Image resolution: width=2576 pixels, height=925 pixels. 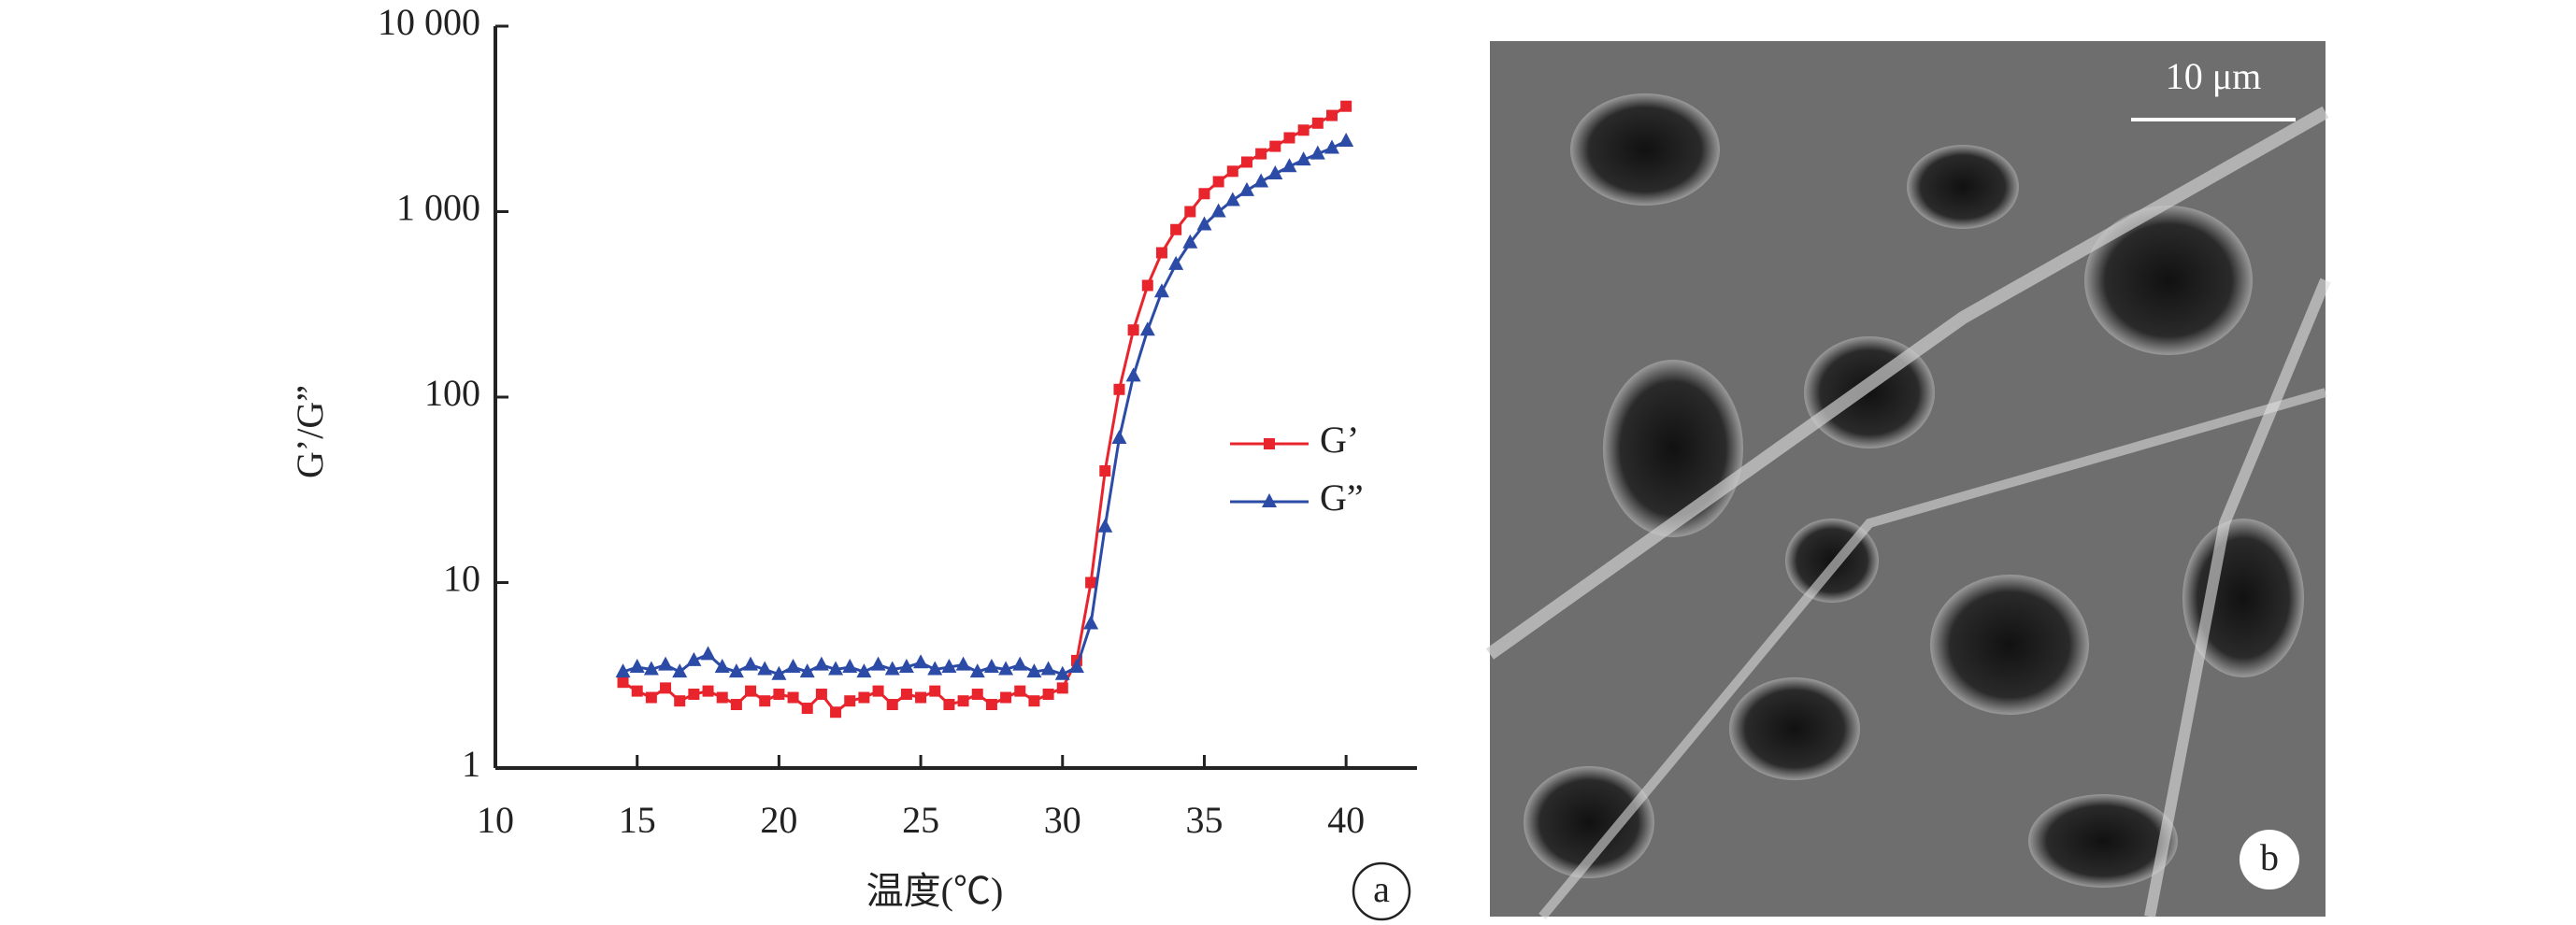 I want to click on y-tick-label: 10 000, so click(x=429, y=22).